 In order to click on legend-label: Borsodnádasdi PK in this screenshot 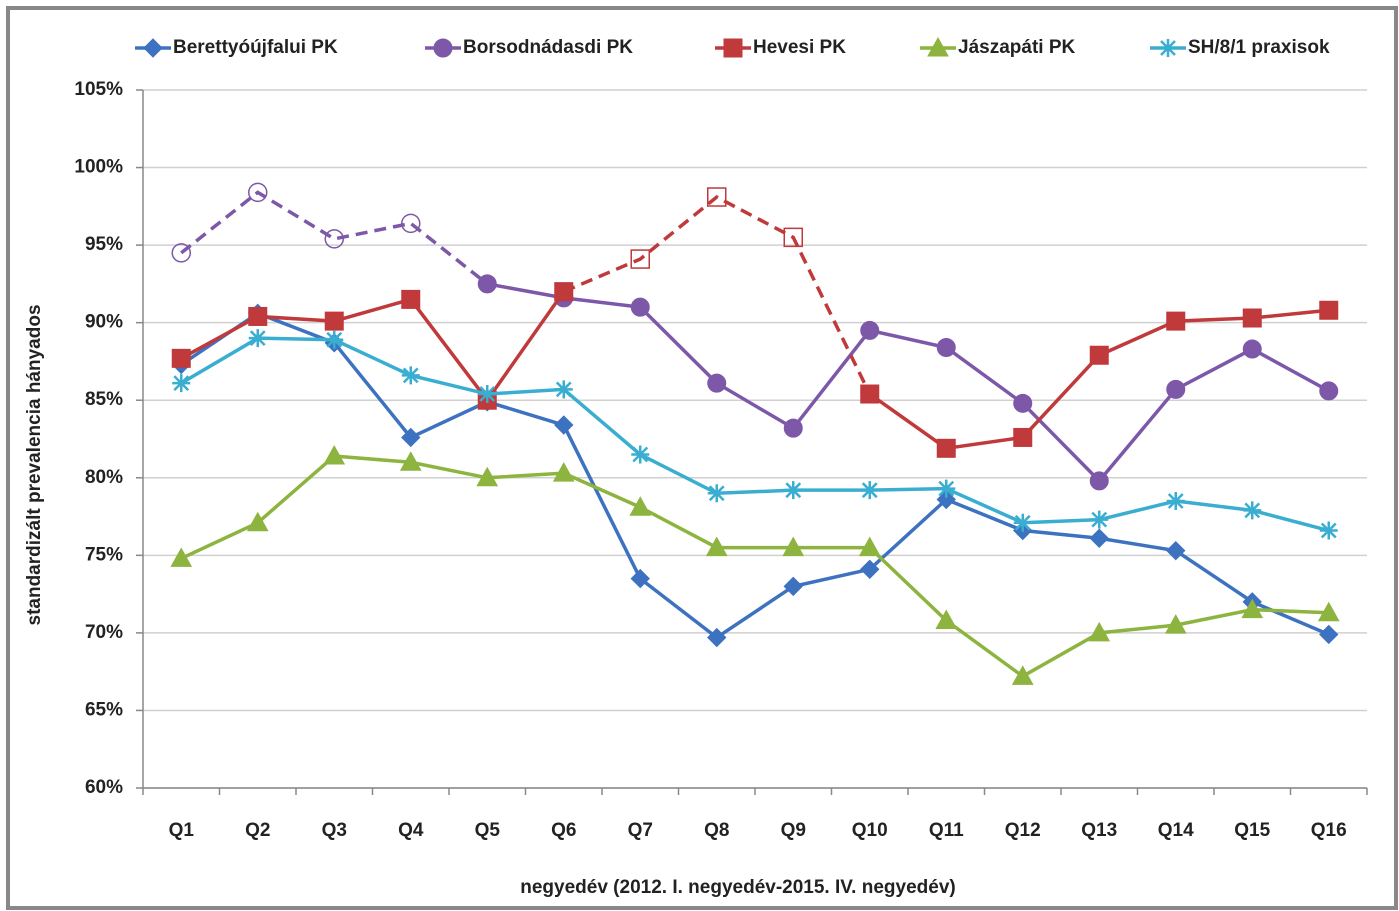, I will do `click(548, 47)`.